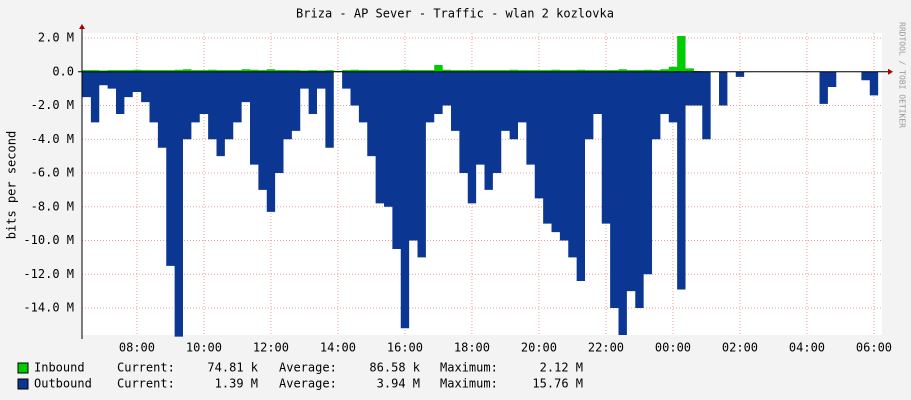 The image size is (911, 400). What do you see at coordinates (236, 384) in the screenshot?
I see `legend-stat: 1.39 M` at bounding box center [236, 384].